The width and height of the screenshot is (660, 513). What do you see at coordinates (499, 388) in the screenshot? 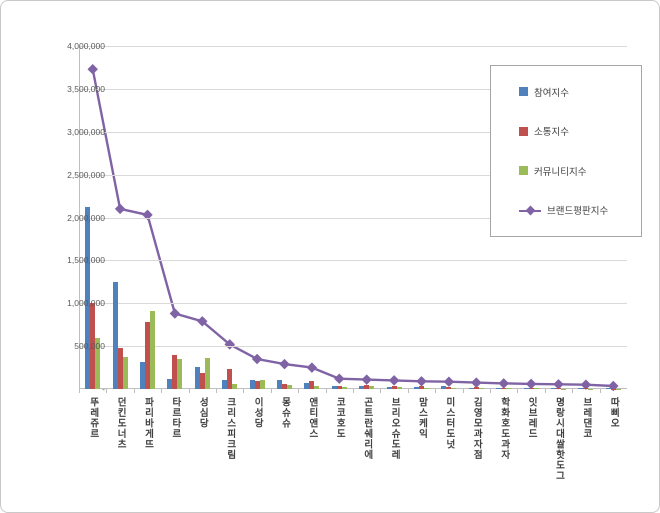
I see `bar-참여지수-학화호도과자` at bounding box center [499, 388].